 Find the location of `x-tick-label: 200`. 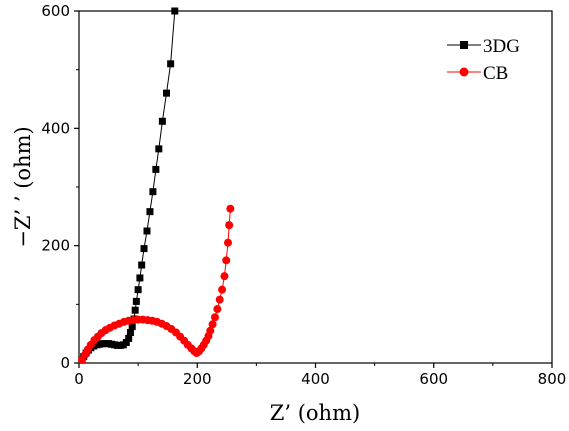

x-tick-label: 200 is located at coordinates (197, 379).